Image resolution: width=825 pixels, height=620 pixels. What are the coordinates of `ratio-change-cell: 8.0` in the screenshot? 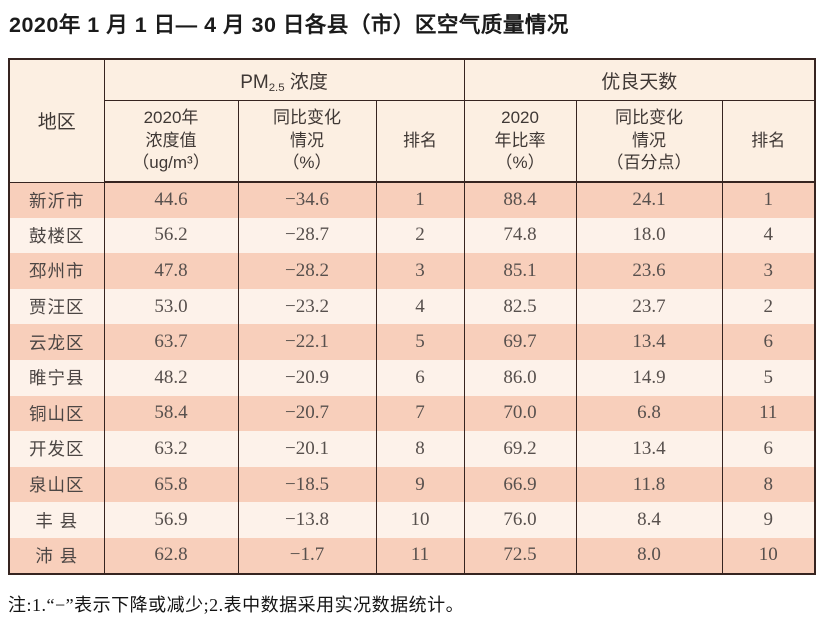 It's located at (649, 555).